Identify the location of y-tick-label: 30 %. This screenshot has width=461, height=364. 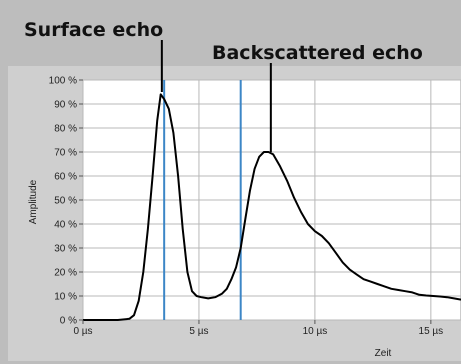
(65, 249).